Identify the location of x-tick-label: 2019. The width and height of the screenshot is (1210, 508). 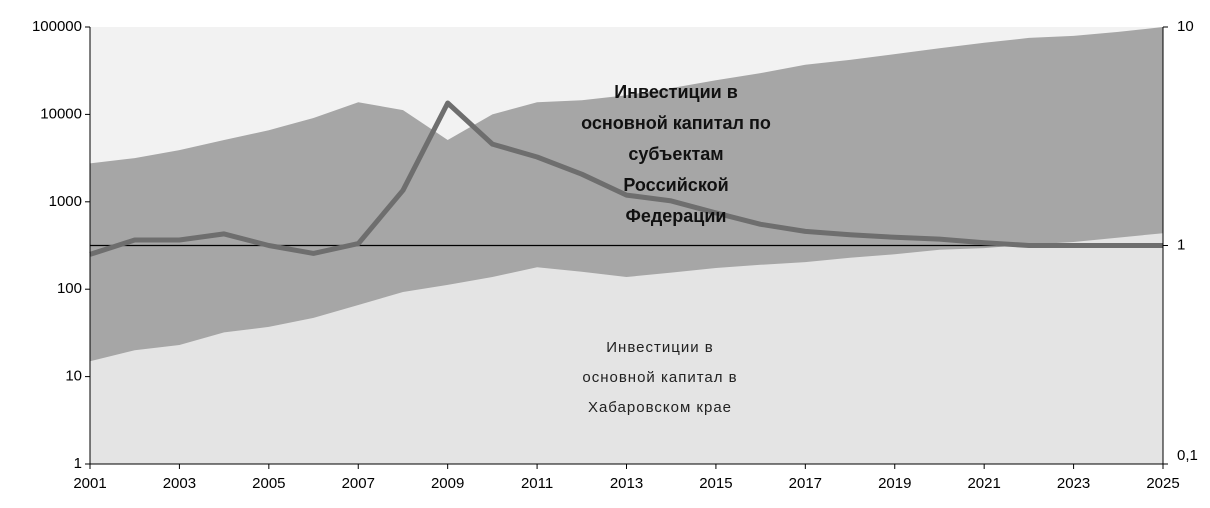
(894, 483).